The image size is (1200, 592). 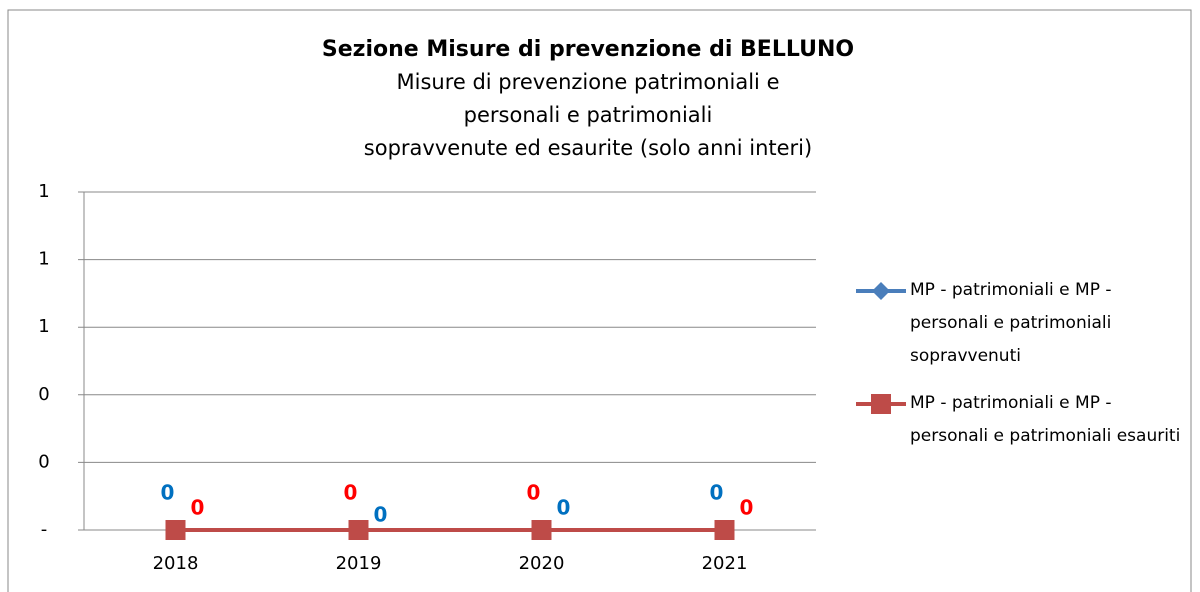 What do you see at coordinates (725, 563) in the screenshot?
I see `x-tick-label: 2021` at bounding box center [725, 563].